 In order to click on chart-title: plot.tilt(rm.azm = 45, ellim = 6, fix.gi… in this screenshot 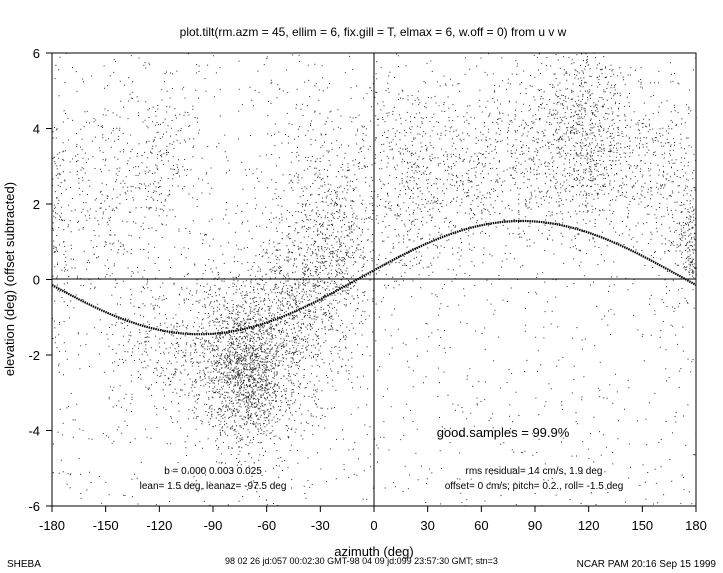, I will do `click(373, 32)`.